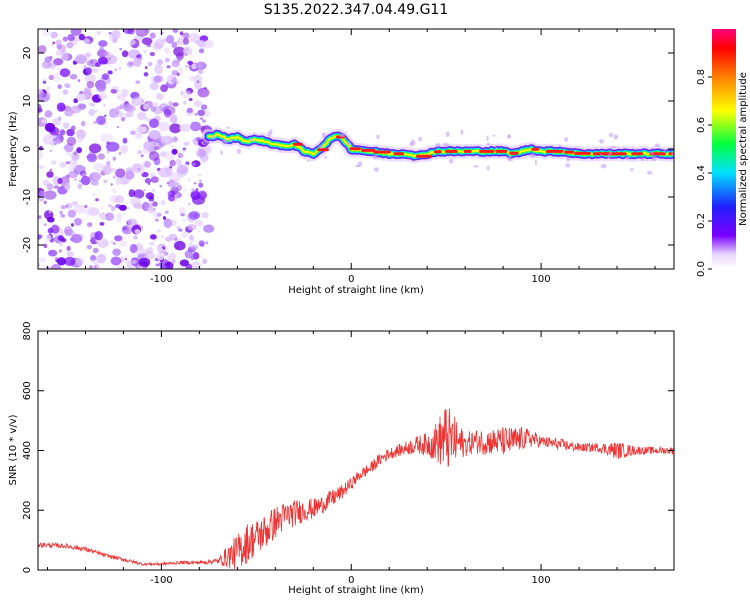 The image size is (750, 600). Describe the element at coordinates (701, 77) in the screenshot. I see `colorbar-tick-label: 0.8` at that location.